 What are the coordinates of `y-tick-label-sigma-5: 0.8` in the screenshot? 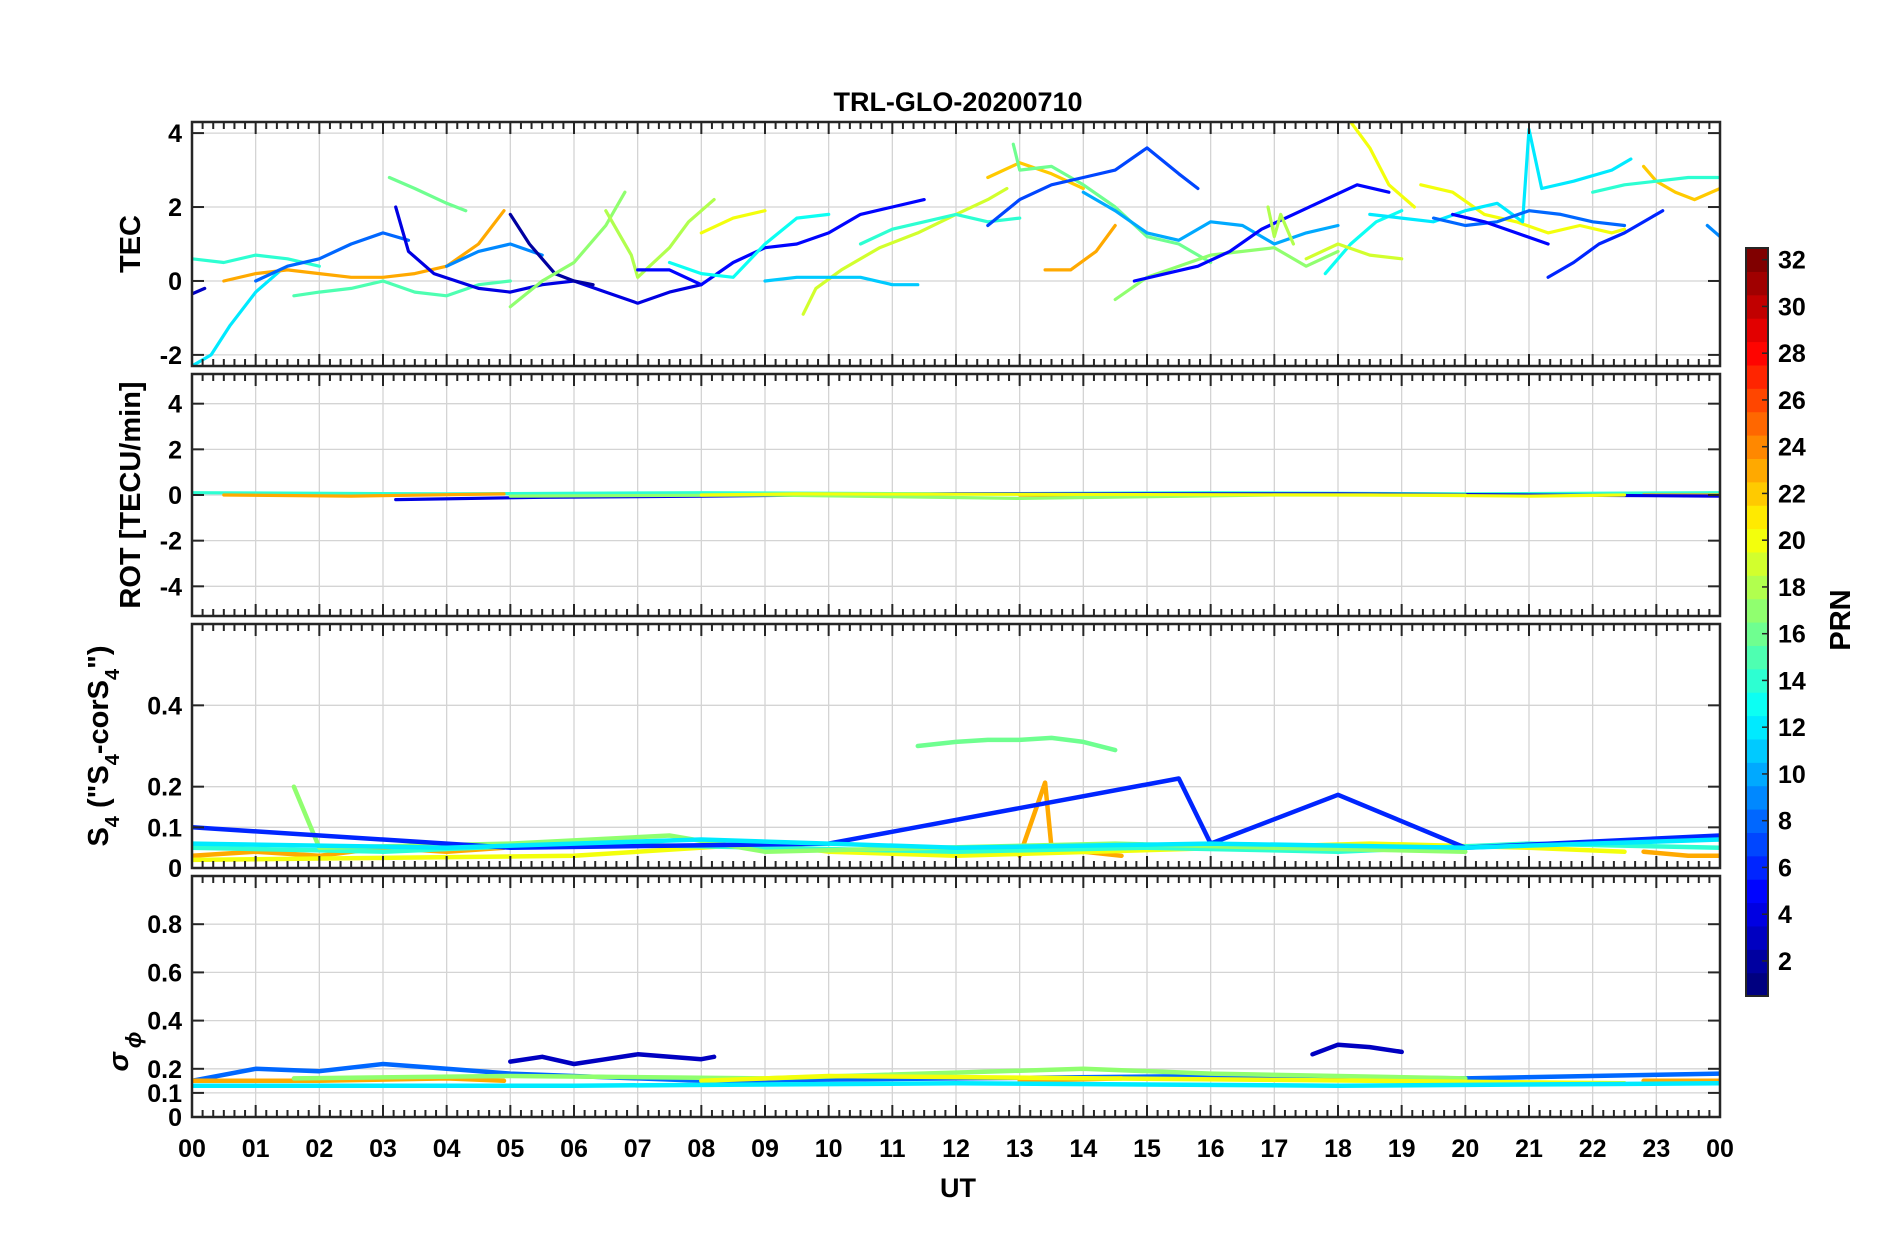 It's located at (164, 925).